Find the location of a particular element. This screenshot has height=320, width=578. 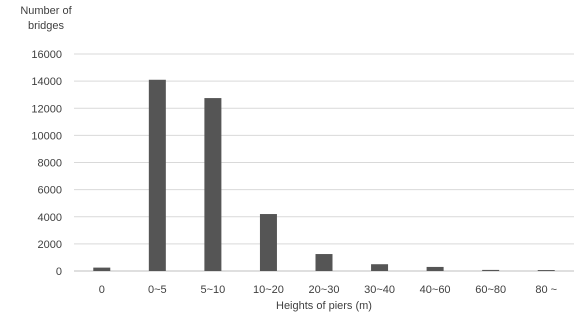

x-tick-label: 40~60 is located at coordinates (435, 290).